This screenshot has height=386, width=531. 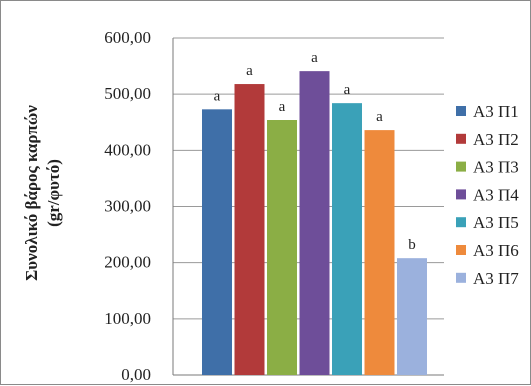 What do you see at coordinates (496, 111) in the screenshot?
I see `legend-label: Α3 Π1` at bounding box center [496, 111].